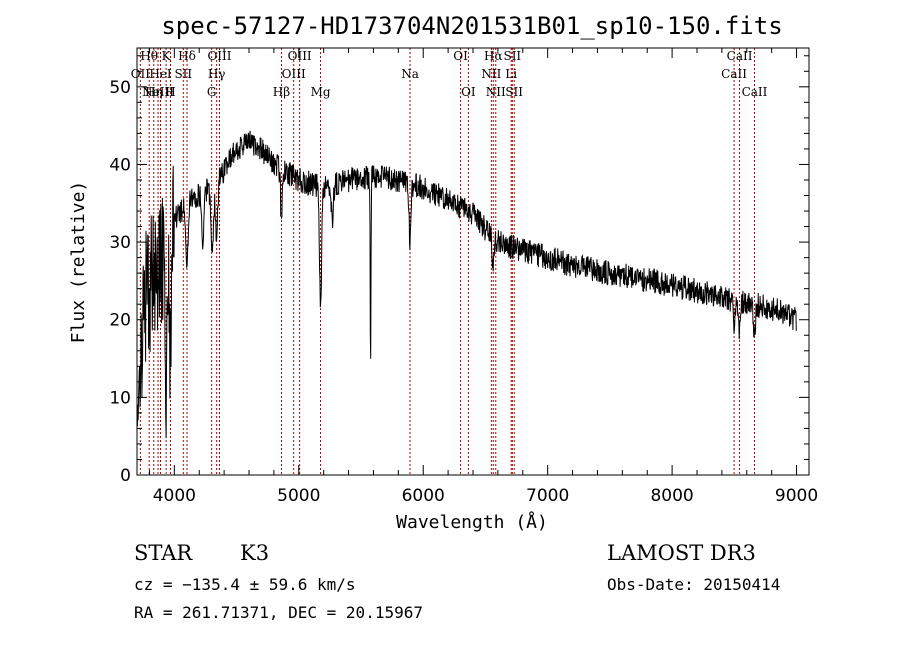 This screenshot has width=900, height=649. What do you see at coordinates (217, 74) in the screenshot?
I see `line-label: Hγ` at bounding box center [217, 74].